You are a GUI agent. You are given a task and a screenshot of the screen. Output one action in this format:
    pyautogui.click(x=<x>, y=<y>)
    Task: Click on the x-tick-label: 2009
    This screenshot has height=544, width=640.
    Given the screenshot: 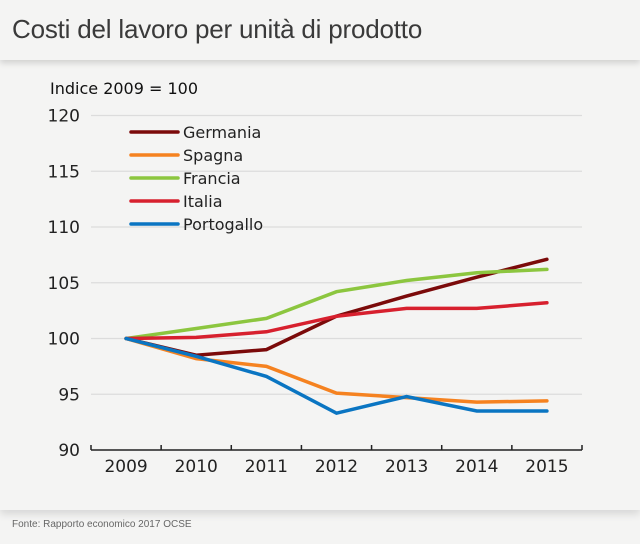 What is the action you would take?
    pyautogui.click(x=125, y=467)
    